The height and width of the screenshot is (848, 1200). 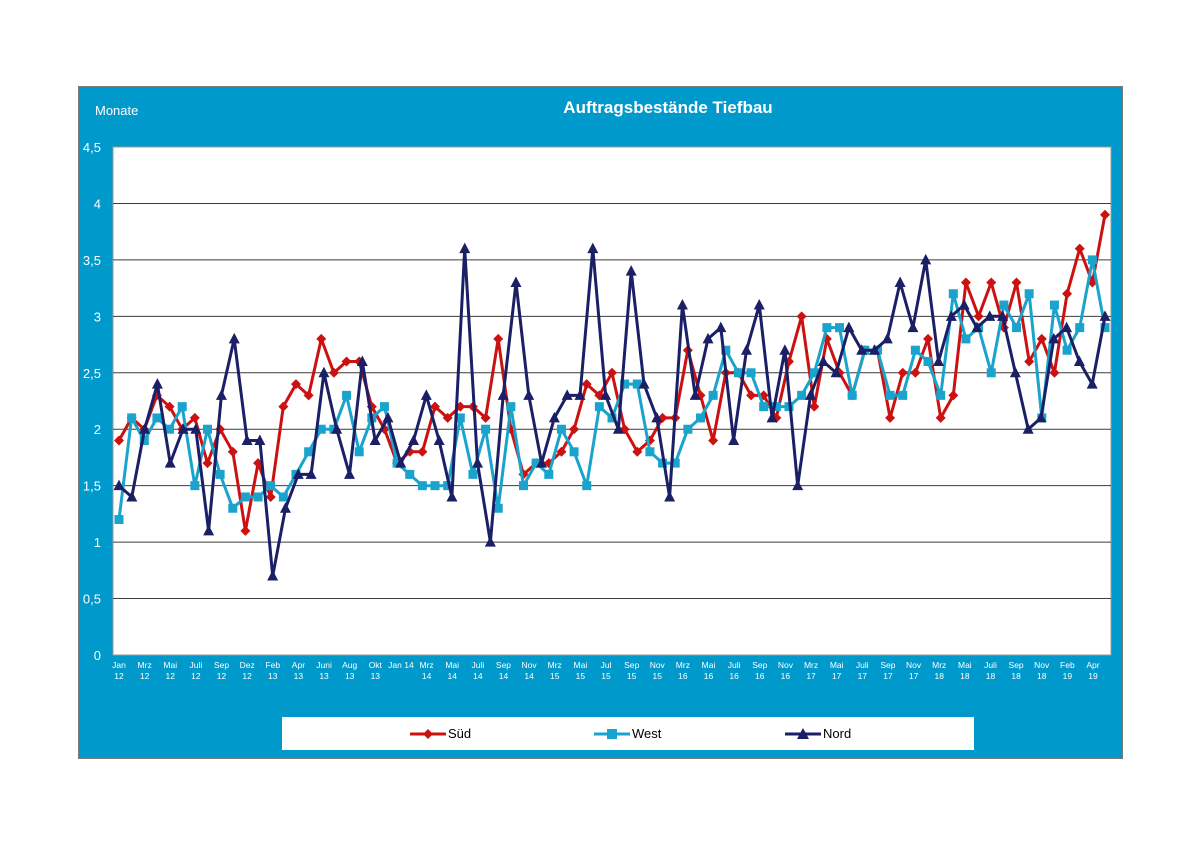 What do you see at coordinates (606, 665) in the screenshot?
I see `x-tick-month: Jul` at bounding box center [606, 665].